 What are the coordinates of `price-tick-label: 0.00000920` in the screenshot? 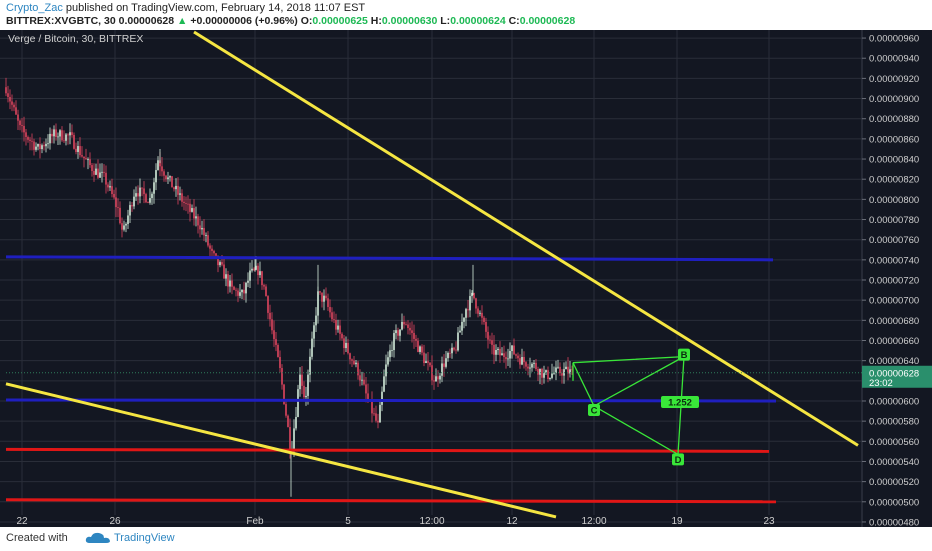 It's located at (894, 79).